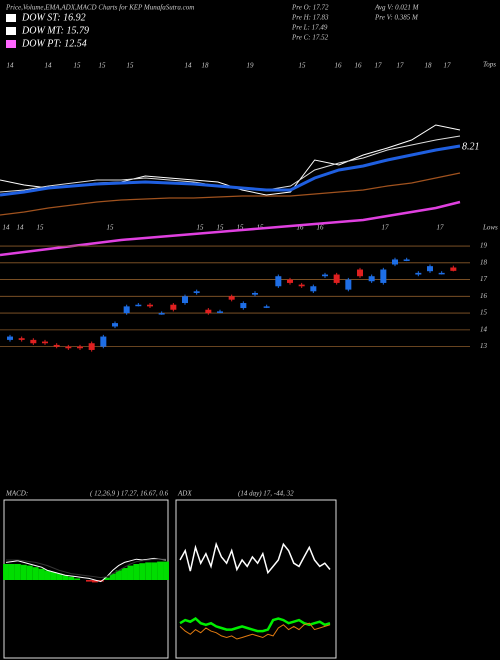  Describe the element at coordinates (129, 494) in the screenshot. I see `panel-subtitle: ( 12,26,9 ) 17.27, 16.67, 0.6` at that location.